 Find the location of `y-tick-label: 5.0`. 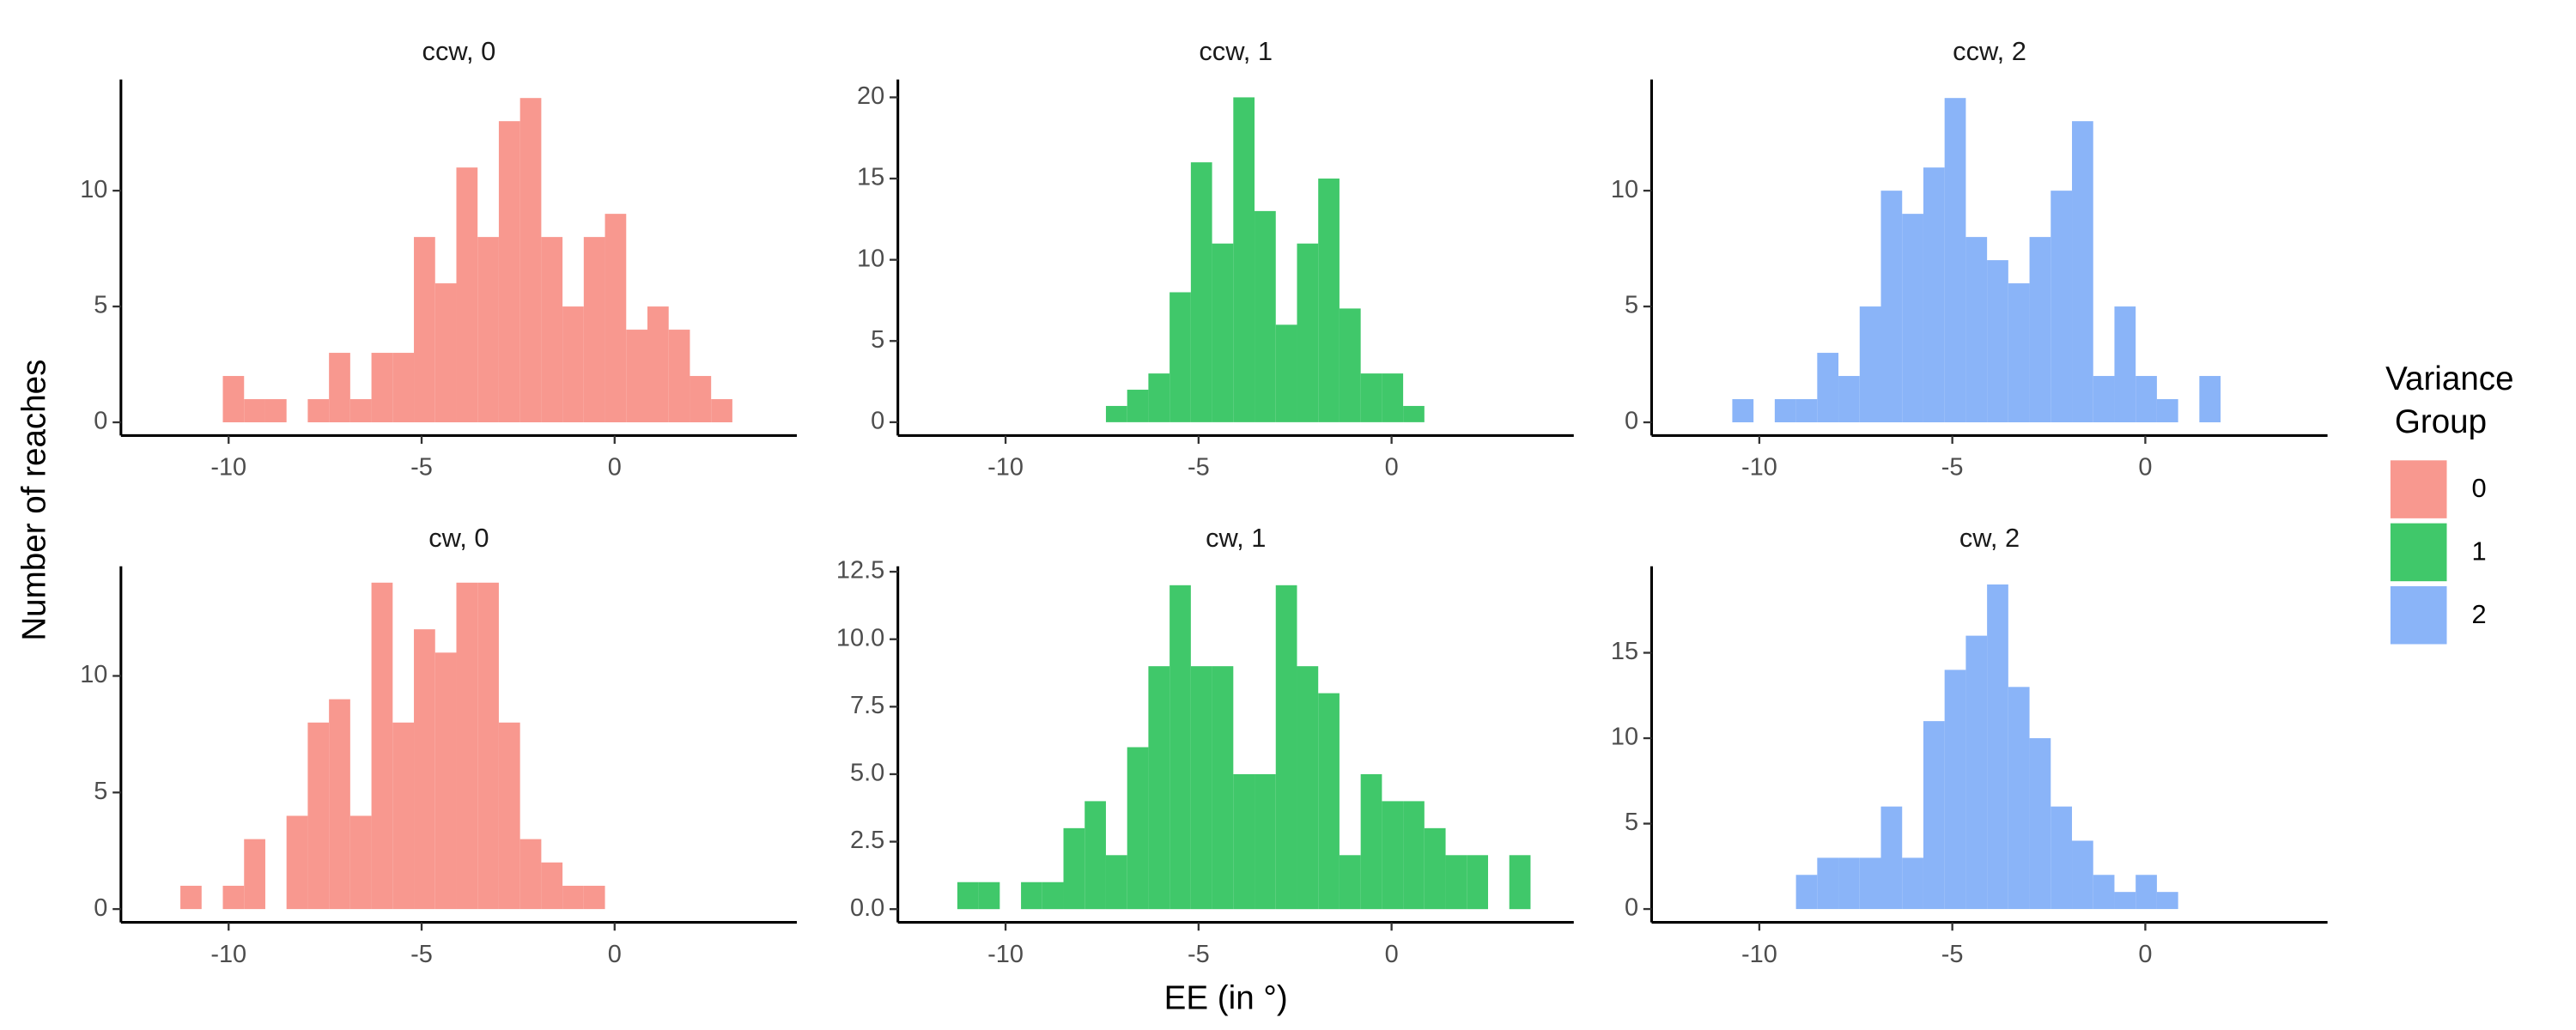

y-tick-label: 5.0 is located at coordinates (867, 773).